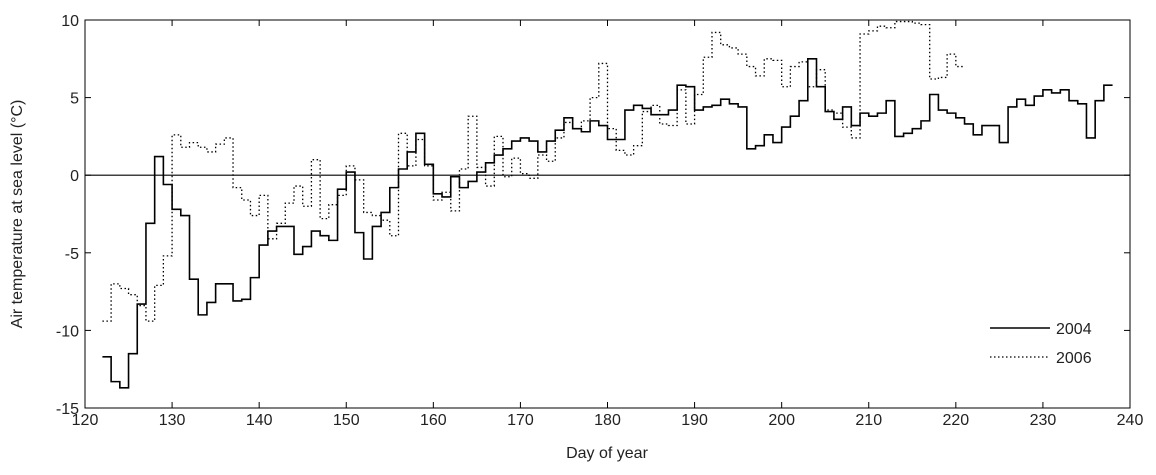  What do you see at coordinates (607, 420) in the screenshot?
I see `x-tick-label: 180` at bounding box center [607, 420].